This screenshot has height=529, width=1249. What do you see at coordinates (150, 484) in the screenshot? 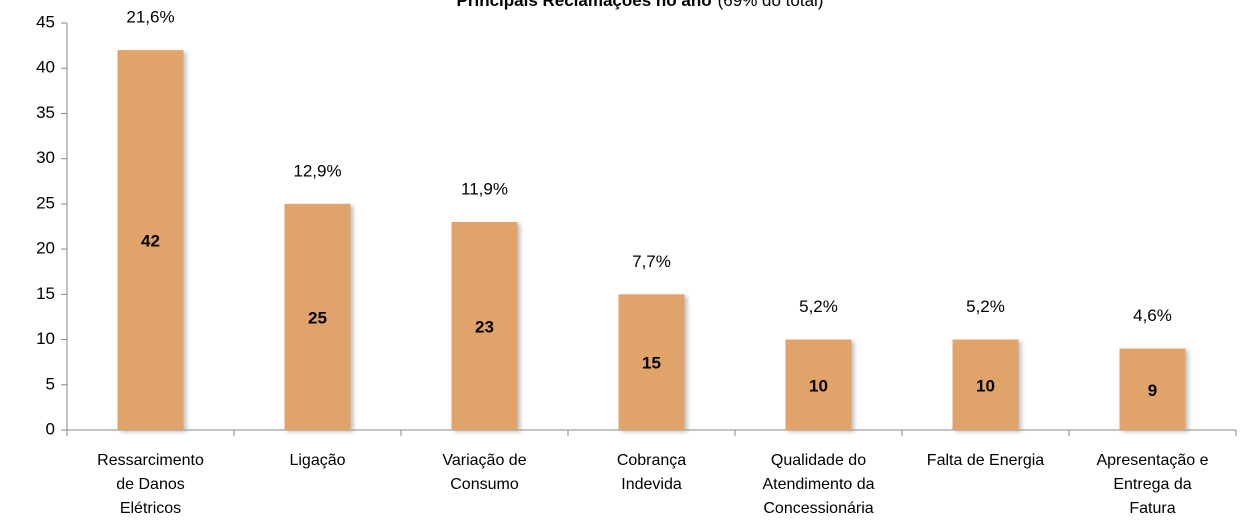
I see `x-tick-label: Ressarcimento de Danos Elétricos` at bounding box center [150, 484].